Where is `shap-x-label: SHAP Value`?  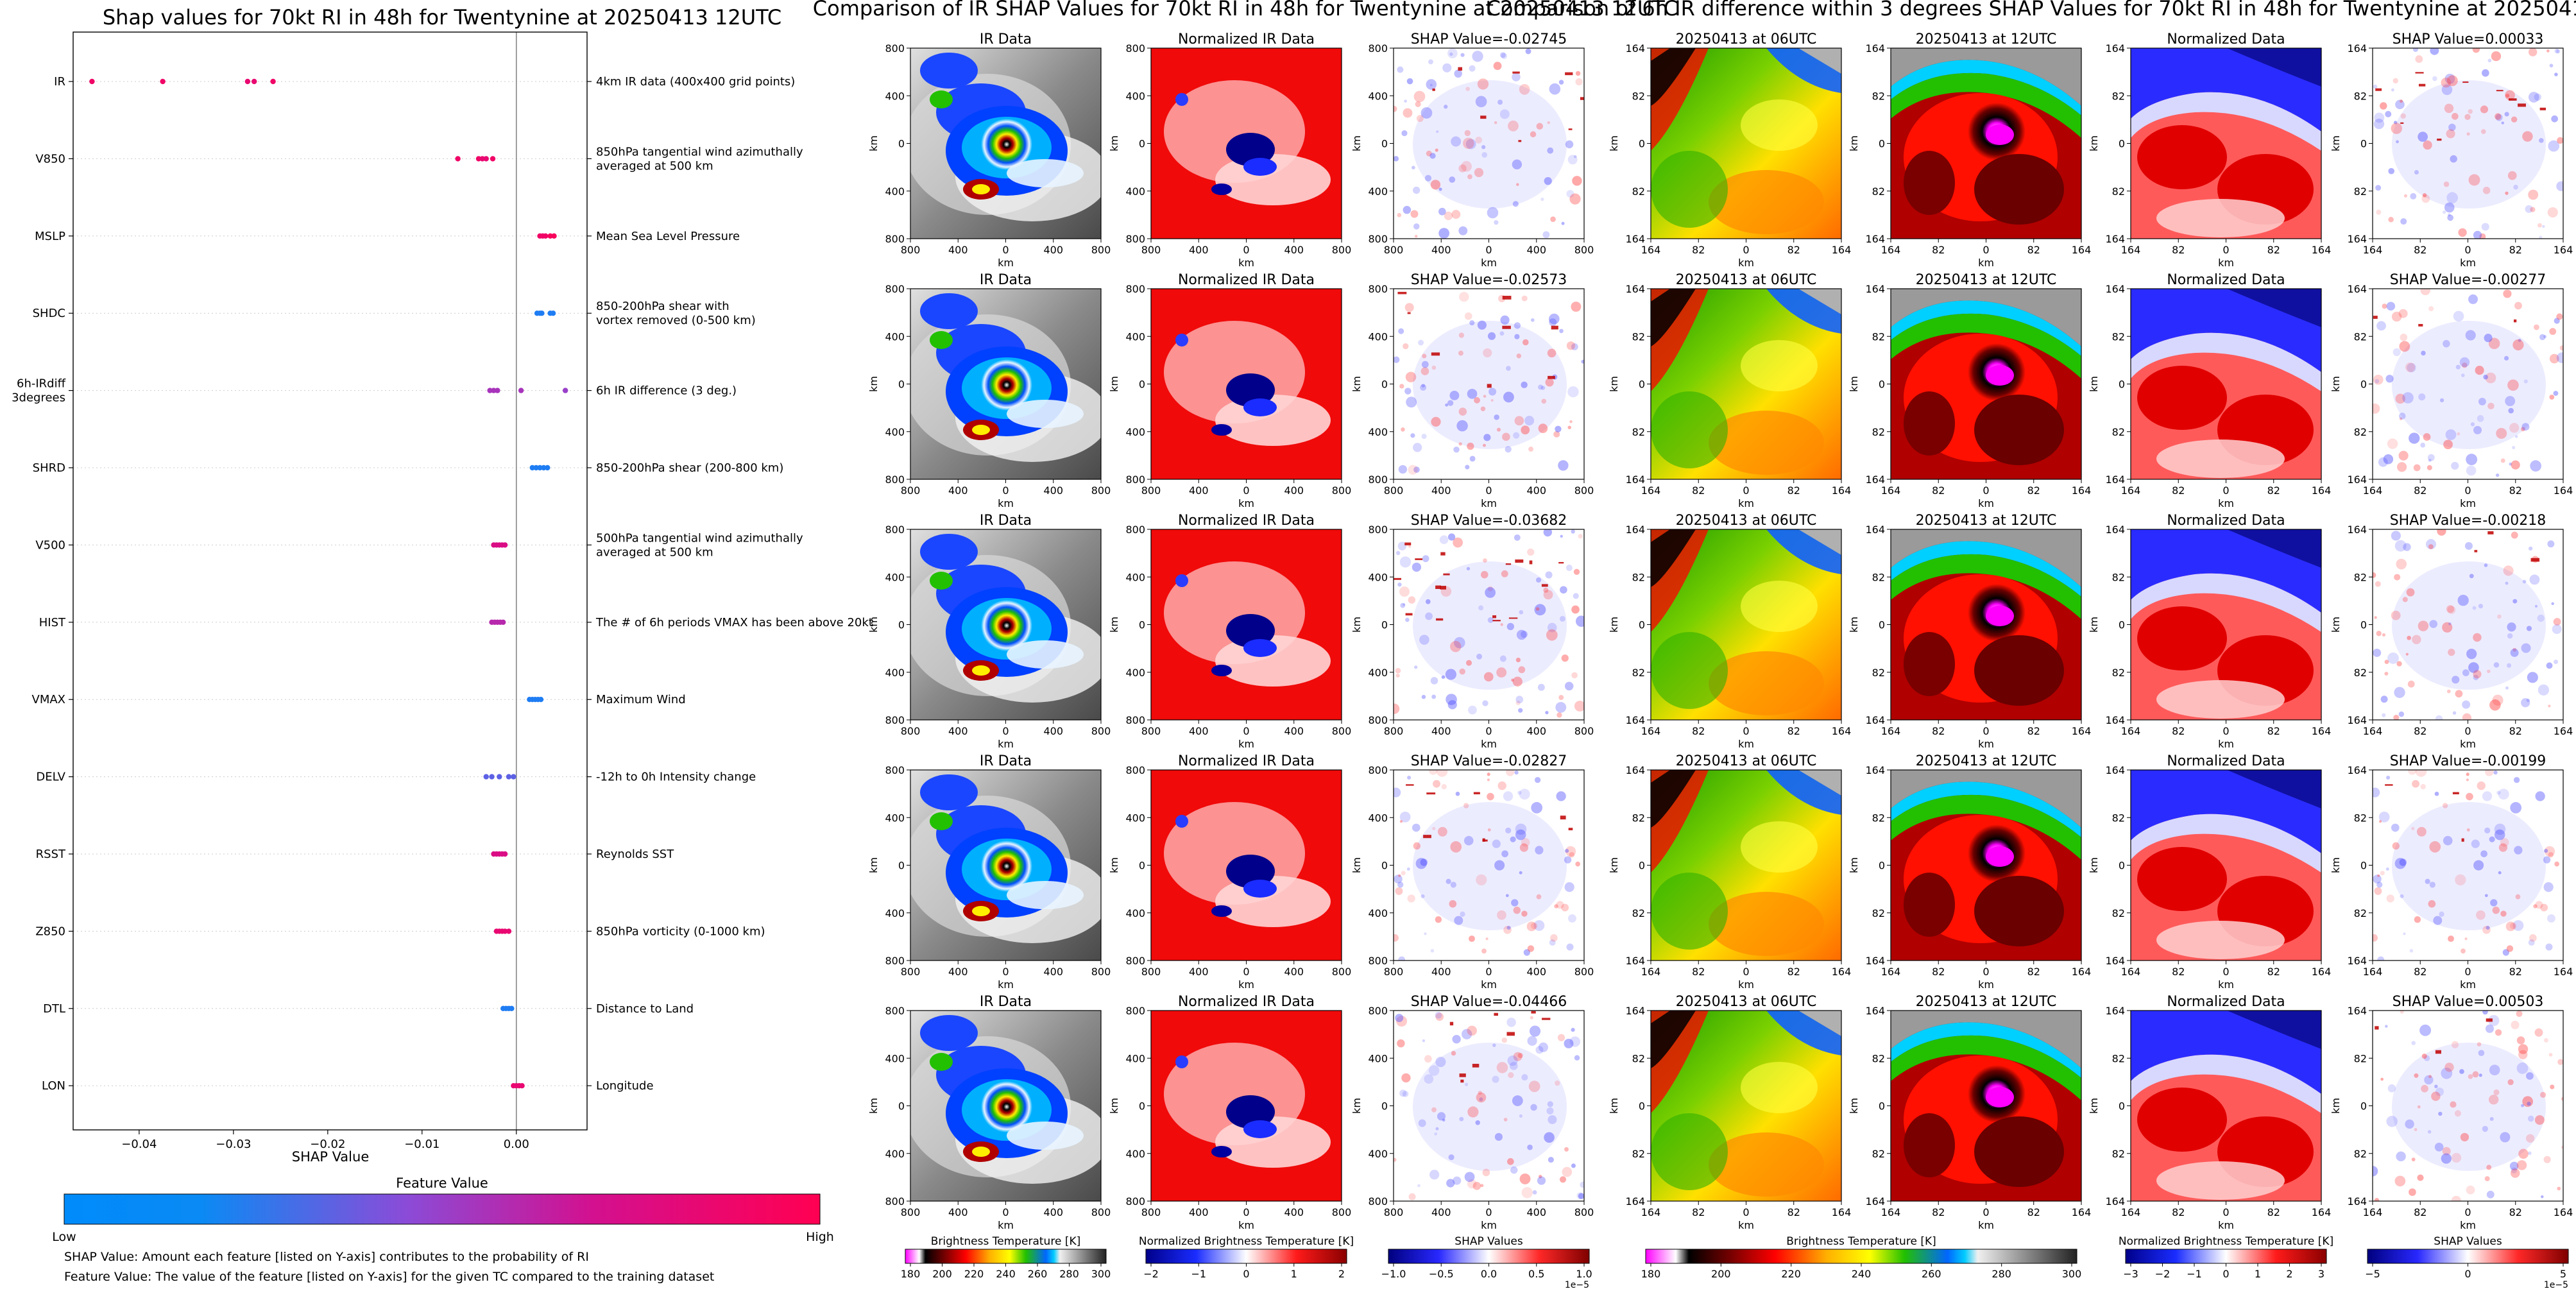 shap-x-label: SHAP Value is located at coordinates (331, 1157).